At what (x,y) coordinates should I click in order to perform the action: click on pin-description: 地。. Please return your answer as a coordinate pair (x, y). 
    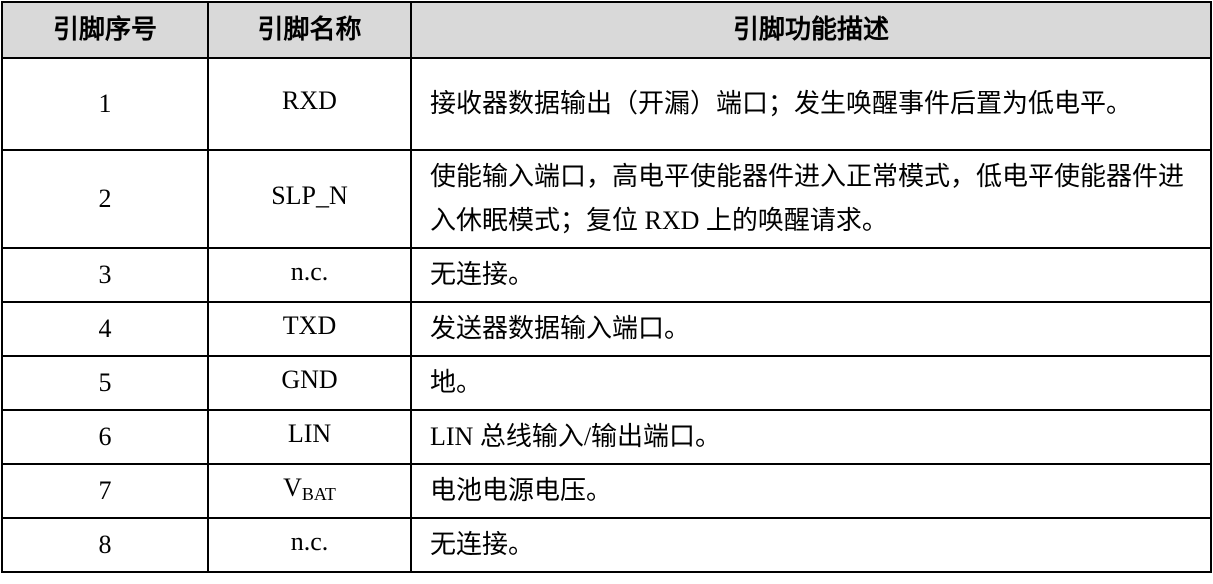
    Looking at the image, I should click on (811, 383).